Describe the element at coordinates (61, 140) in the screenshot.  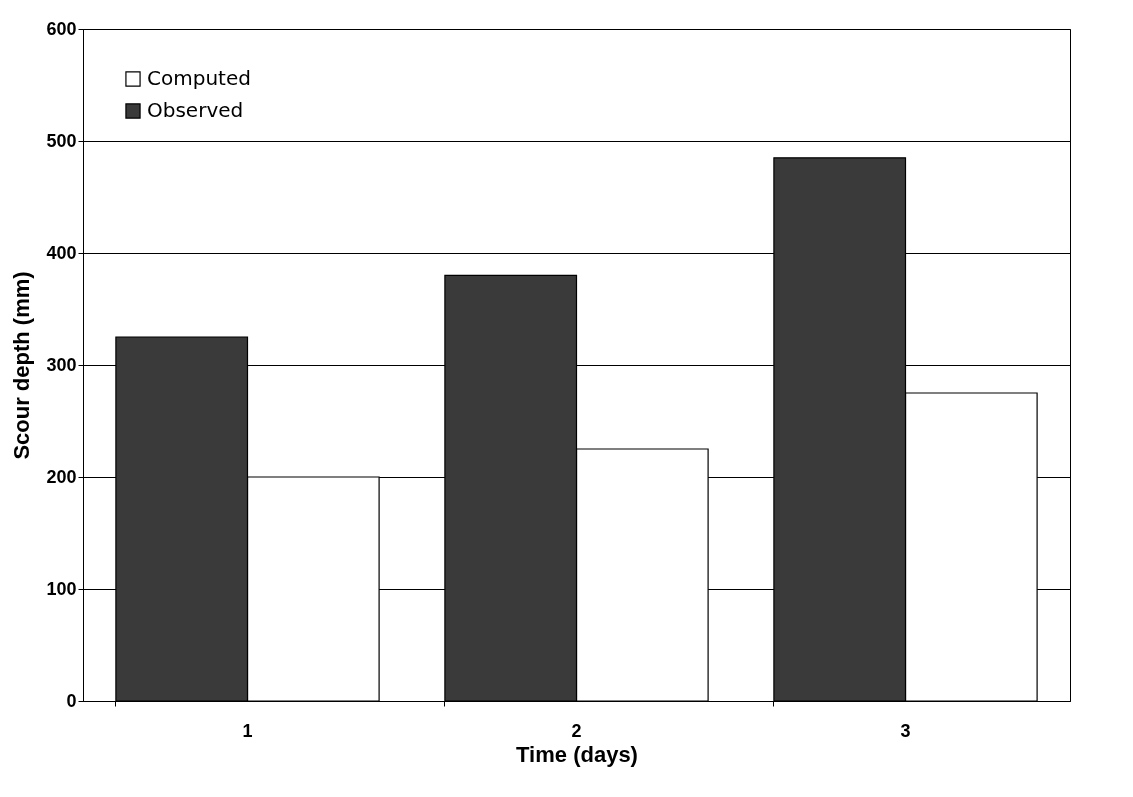
I see `y-tick-label: 500` at that location.